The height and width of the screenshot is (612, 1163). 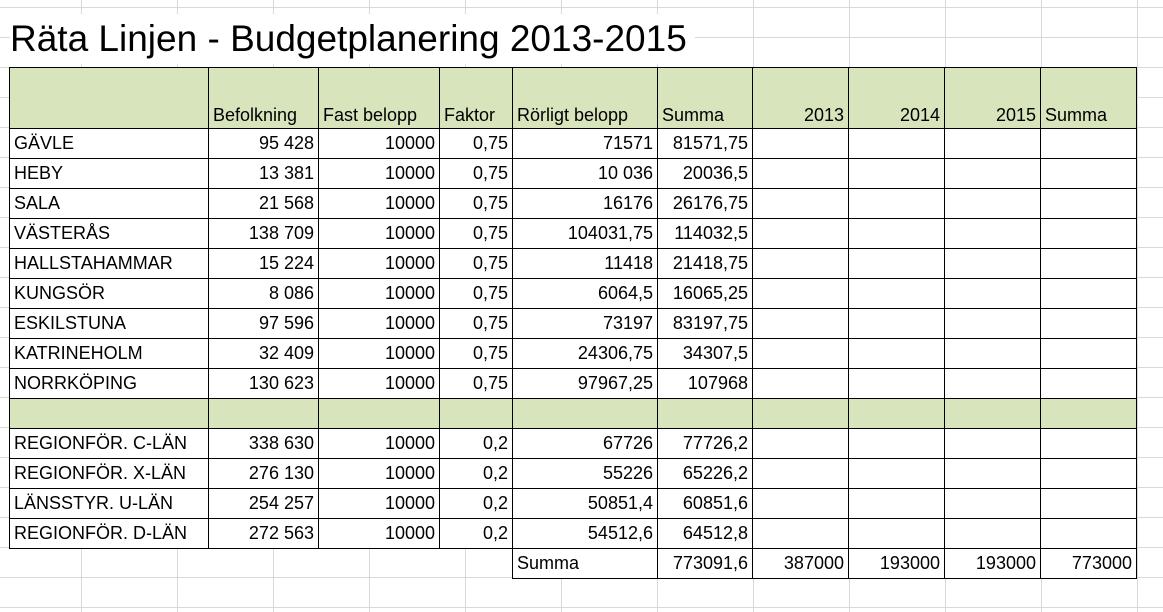 I want to click on column-header: 2013, so click(x=800, y=98).